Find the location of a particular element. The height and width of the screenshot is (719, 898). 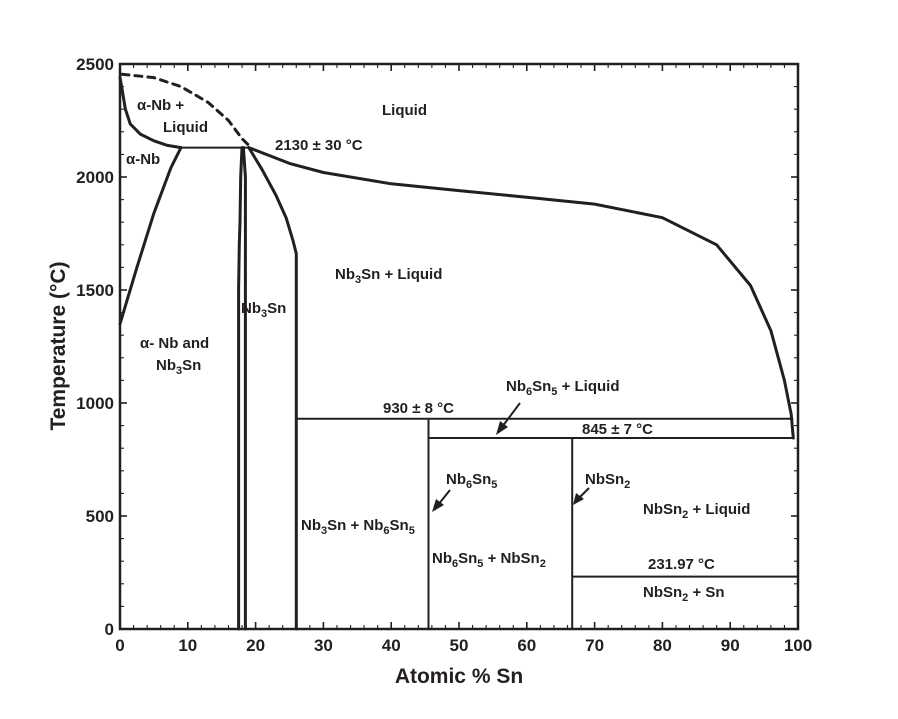

arrow-nbsn2-head is located at coordinates (578, 499).